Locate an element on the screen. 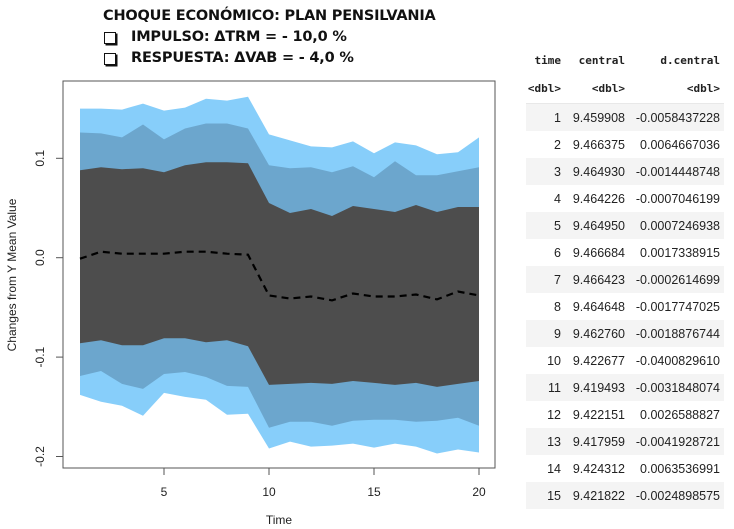 The height and width of the screenshot is (529, 734). cell-central: 9.459908 is located at coordinates (598, 117).